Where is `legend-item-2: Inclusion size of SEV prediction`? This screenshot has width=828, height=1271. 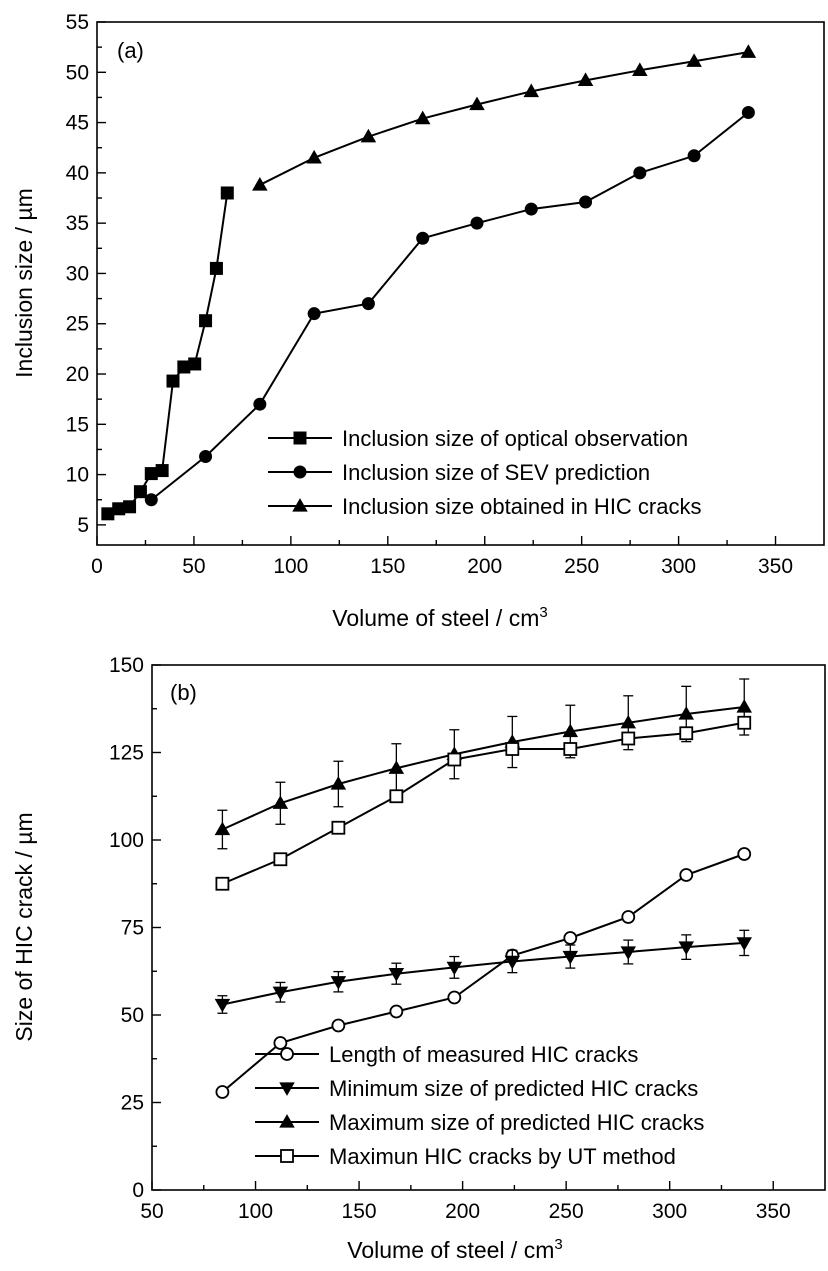
legend-item-2: Inclusion size of SEV prediction is located at coordinates (459, 472).